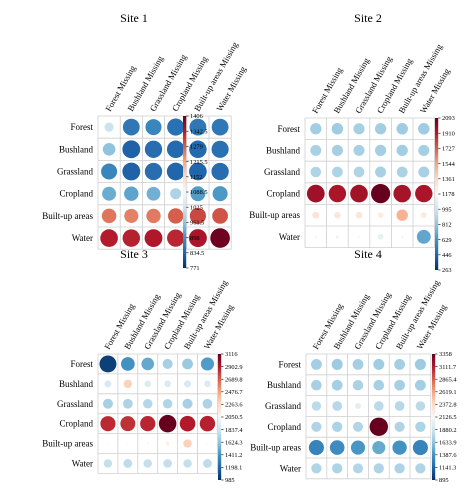 The height and width of the screenshot is (489, 474). What do you see at coordinates (199, 192) in the screenshot?
I see `colorbar-tick-label: 1088.5` at bounding box center [199, 192].